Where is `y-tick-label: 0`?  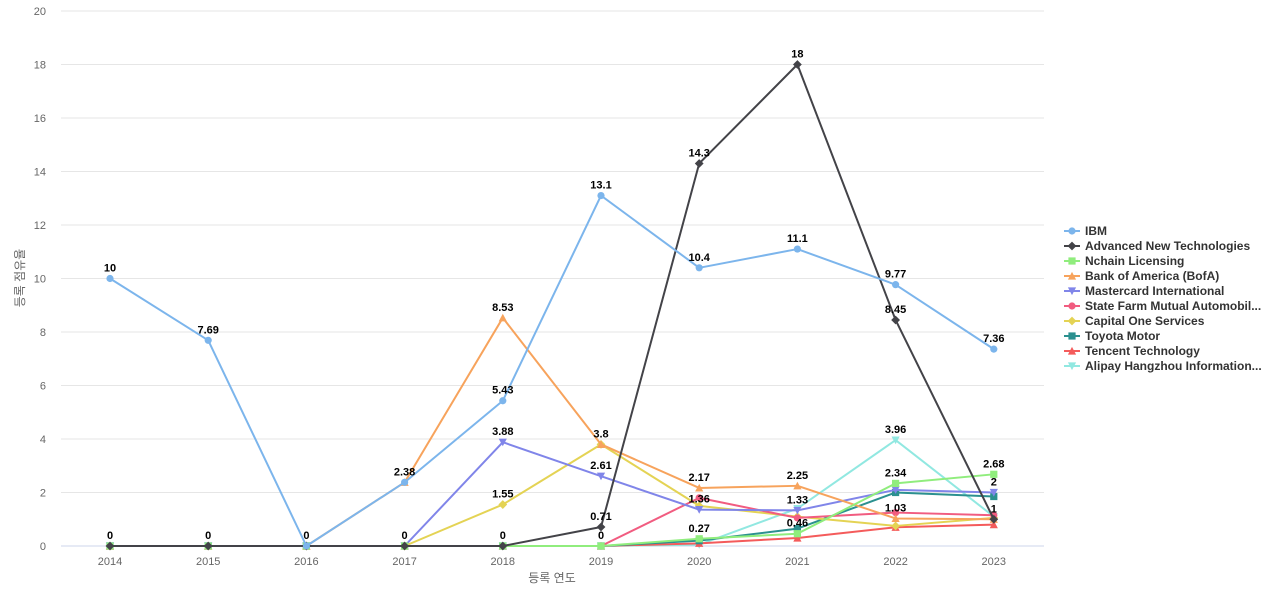
y-tick-label: 0 is located at coordinates (43, 547).